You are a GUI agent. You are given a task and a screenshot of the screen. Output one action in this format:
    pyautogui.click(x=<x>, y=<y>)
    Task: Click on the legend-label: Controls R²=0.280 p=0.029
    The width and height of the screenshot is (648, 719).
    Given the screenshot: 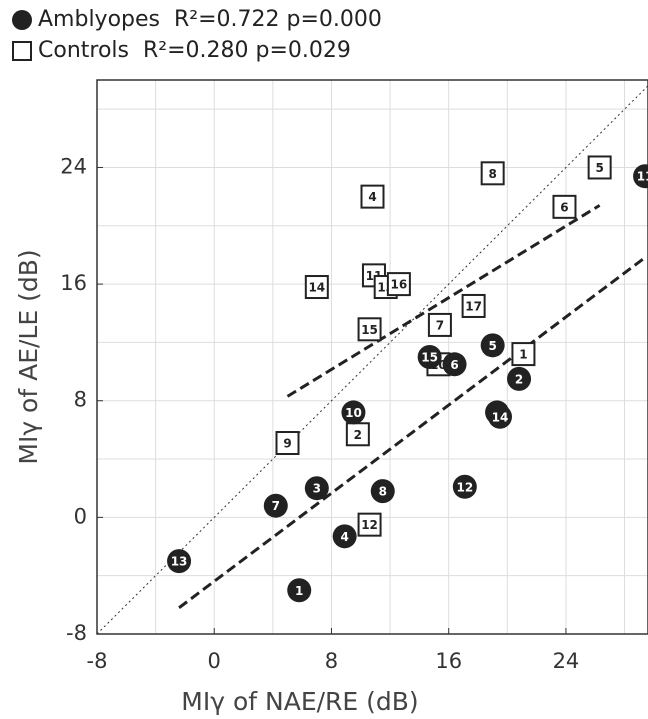 What is the action you would take?
    pyautogui.click(x=194, y=50)
    